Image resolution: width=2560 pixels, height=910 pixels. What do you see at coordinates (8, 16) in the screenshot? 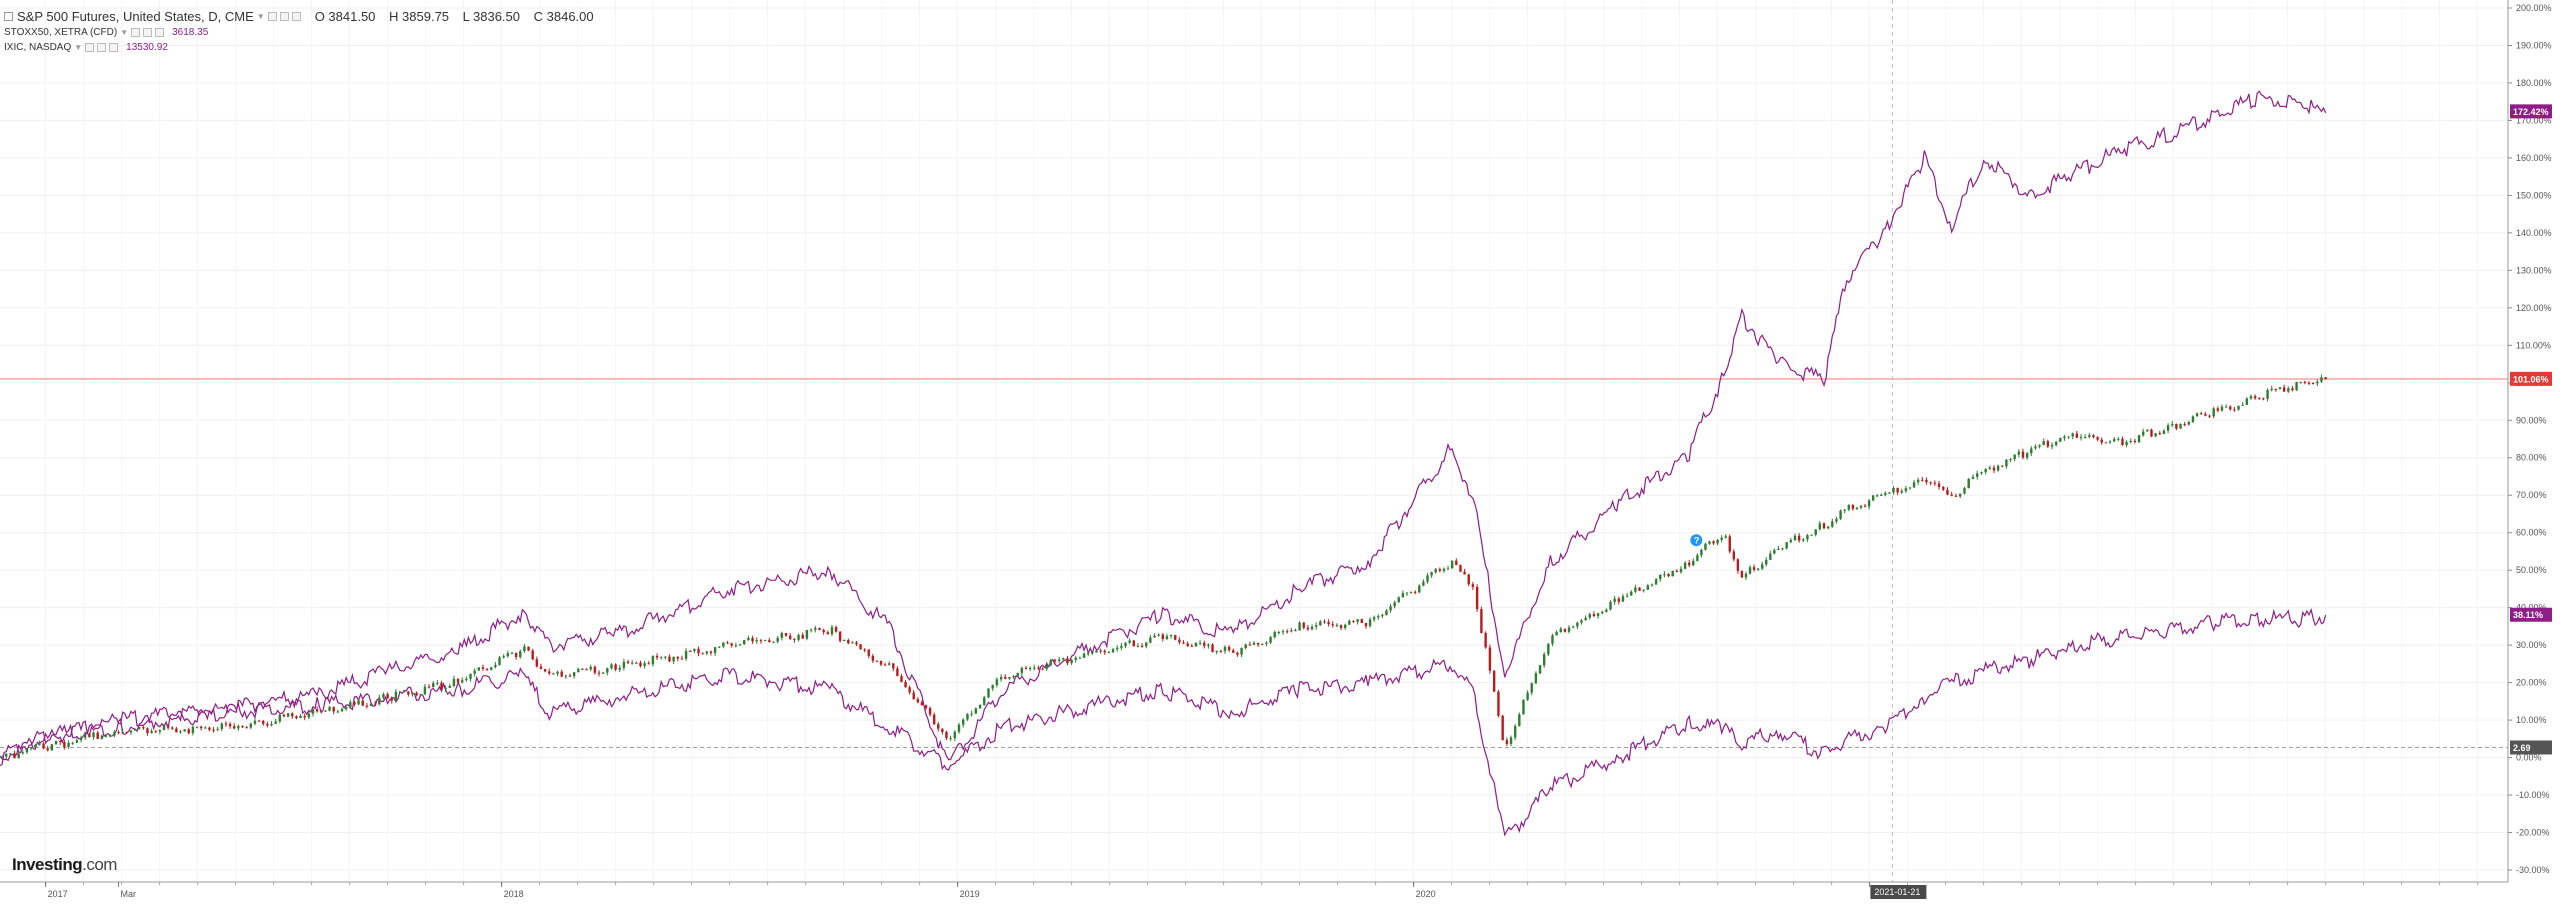
I see `collapse-icon` at bounding box center [8, 16].